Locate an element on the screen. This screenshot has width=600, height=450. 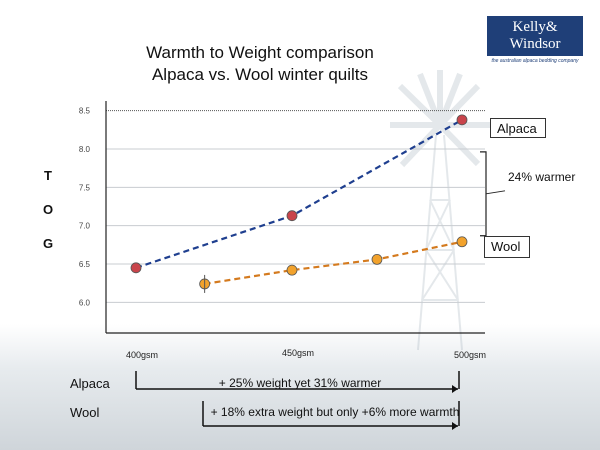
y-tick-label: 6.5 is located at coordinates (85, 264).